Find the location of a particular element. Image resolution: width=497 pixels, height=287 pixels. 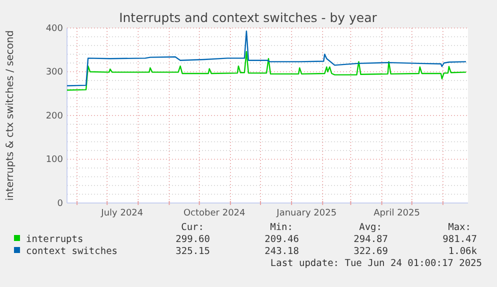

chart-title: Interrupts and context switches - by year is located at coordinates (248, 17).